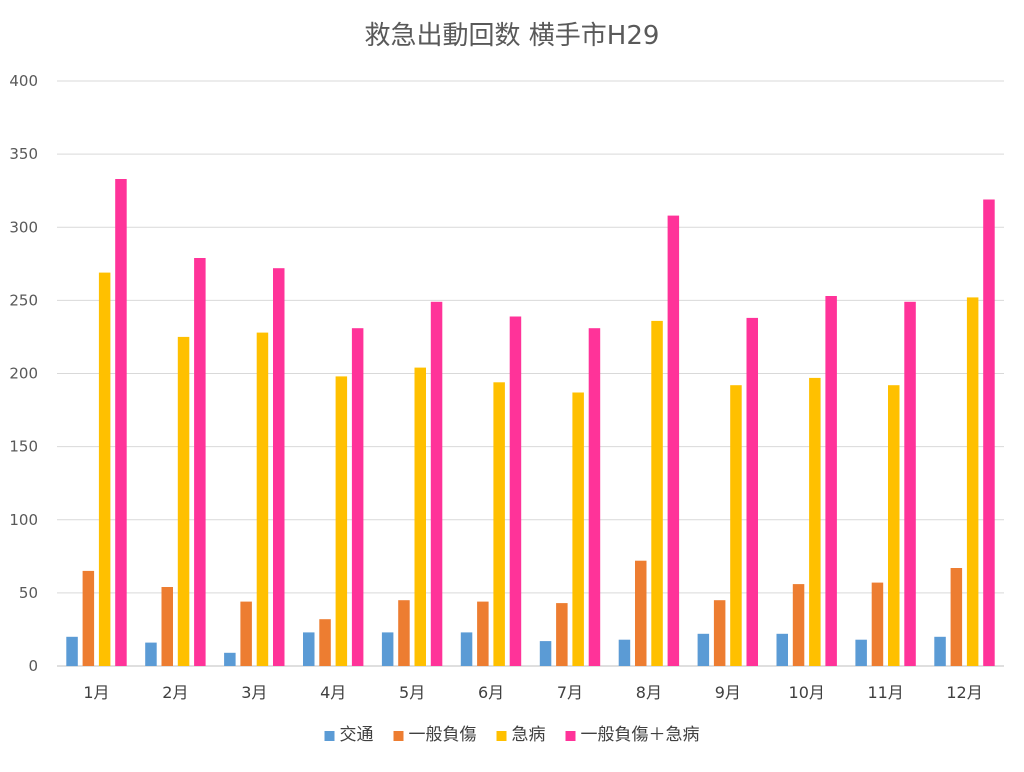  Describe the element at coordinates (28, 593) in the screenshot. I see `y-tick-label: 50` at that location.